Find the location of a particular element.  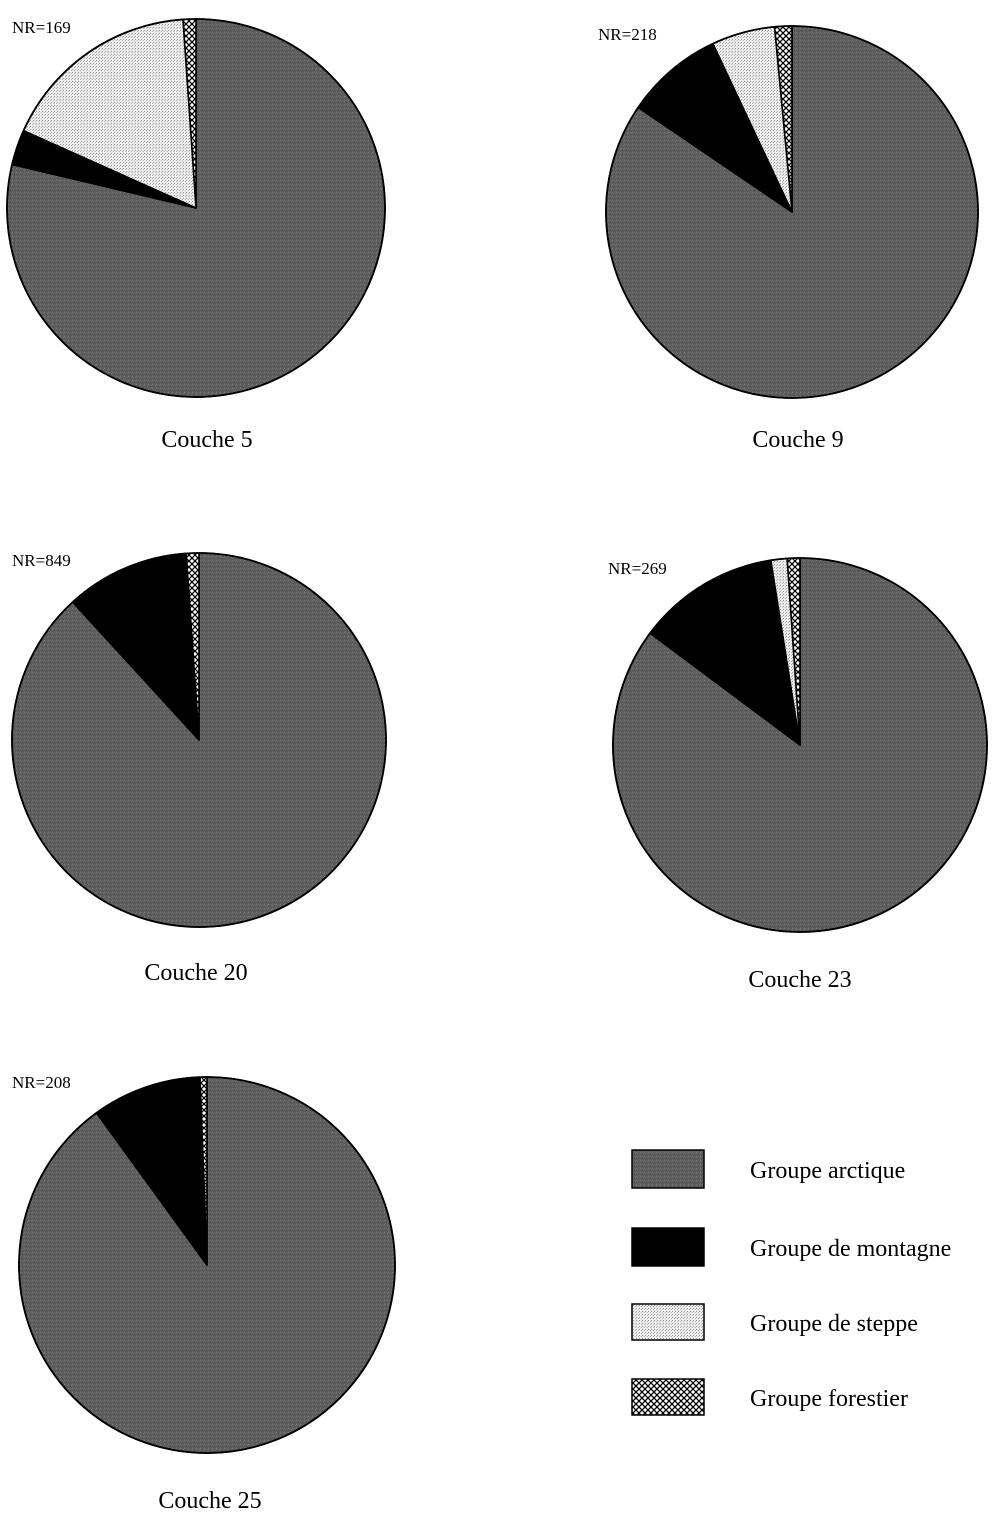

nr-label: NR=269 is located at coordinates (637, 568).